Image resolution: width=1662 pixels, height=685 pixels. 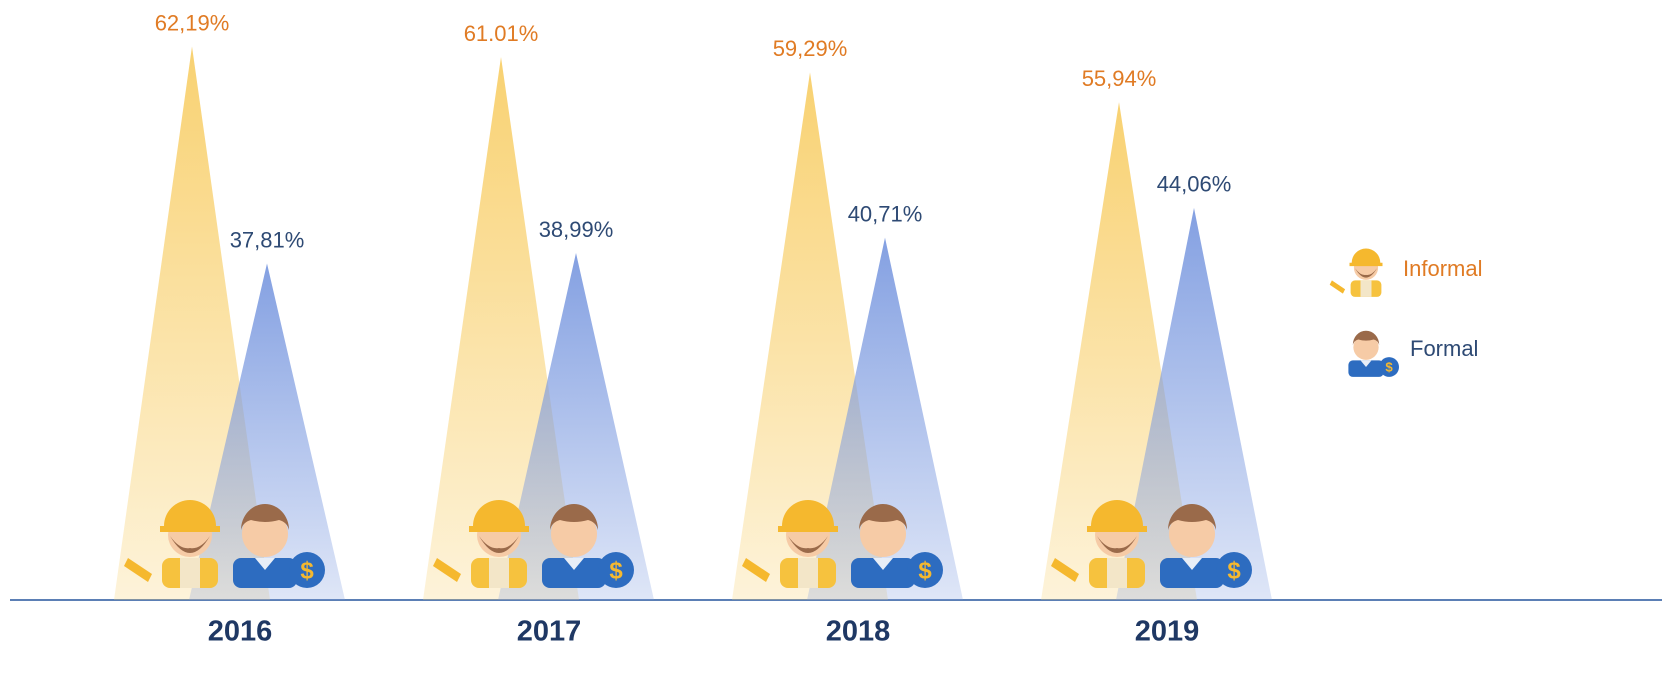 I want to click on legend-label: Informal, so click(x=1442, y=268).